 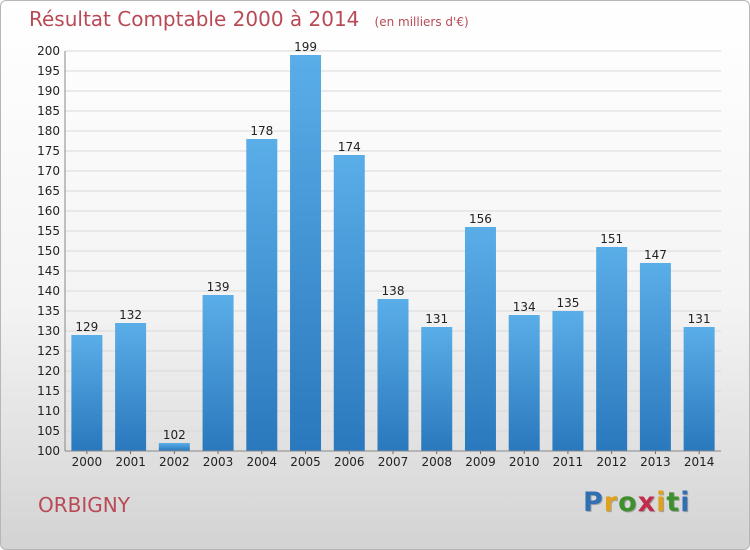 I want to click on x-tick-label-2008: 2008, so click(x=436, y=462).